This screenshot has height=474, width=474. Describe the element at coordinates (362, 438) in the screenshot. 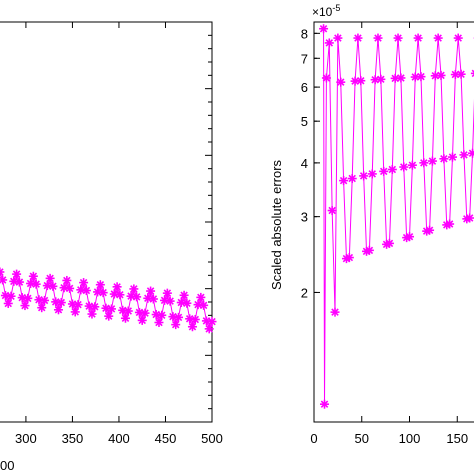

I see `right-x-tick-label: 50` at that location.